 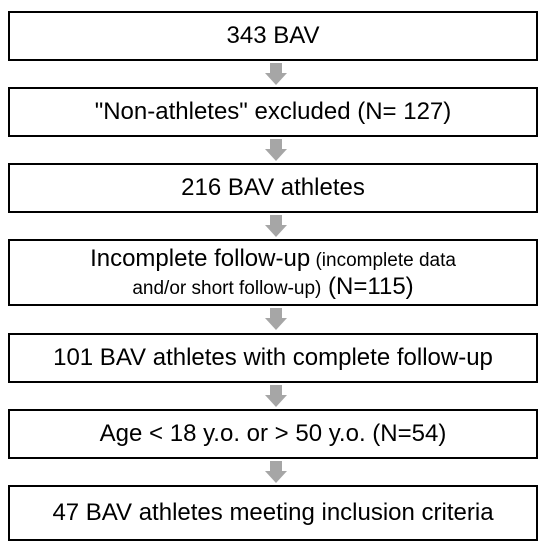 What do you see at coordinates (367, 286) in the screenshot?
I see `incomplete-follow-up-count: (N=115)` at bounding box center [367, 286].